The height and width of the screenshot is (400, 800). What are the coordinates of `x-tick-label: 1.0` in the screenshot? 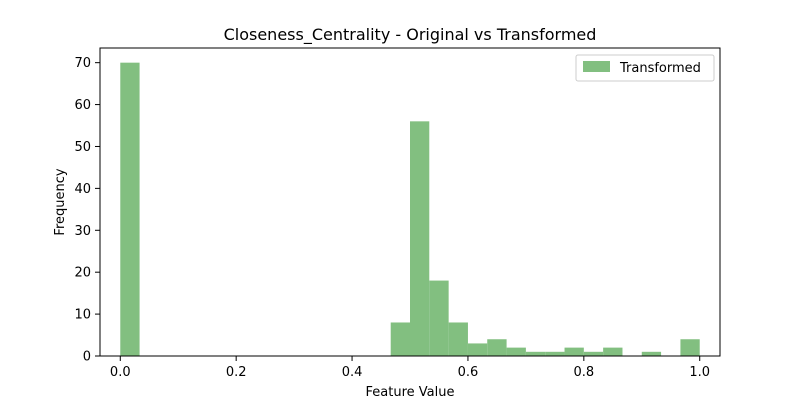 It's located at (699, 372).